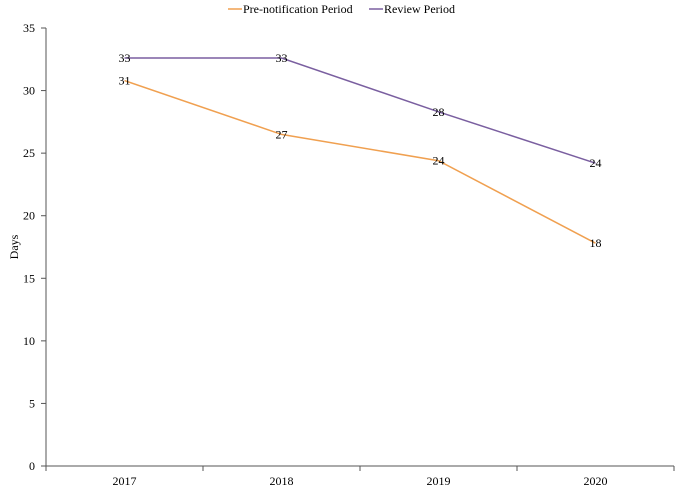 This screenshot has height=493, width=700. I want to click on y-tick-label: 5, so click(32, 403).